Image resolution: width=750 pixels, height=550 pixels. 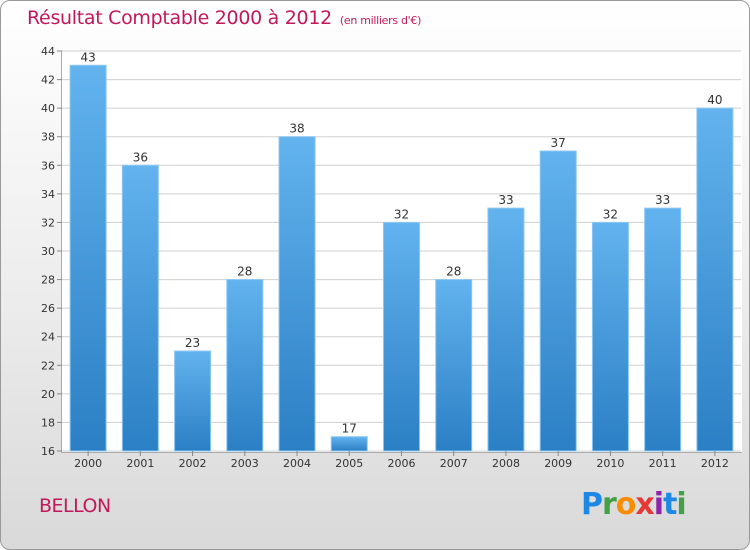 What do you see at coordinates (48, 280) in the screenshot?
I see `y-tick-label: 28` at bounding box center [48, 280].